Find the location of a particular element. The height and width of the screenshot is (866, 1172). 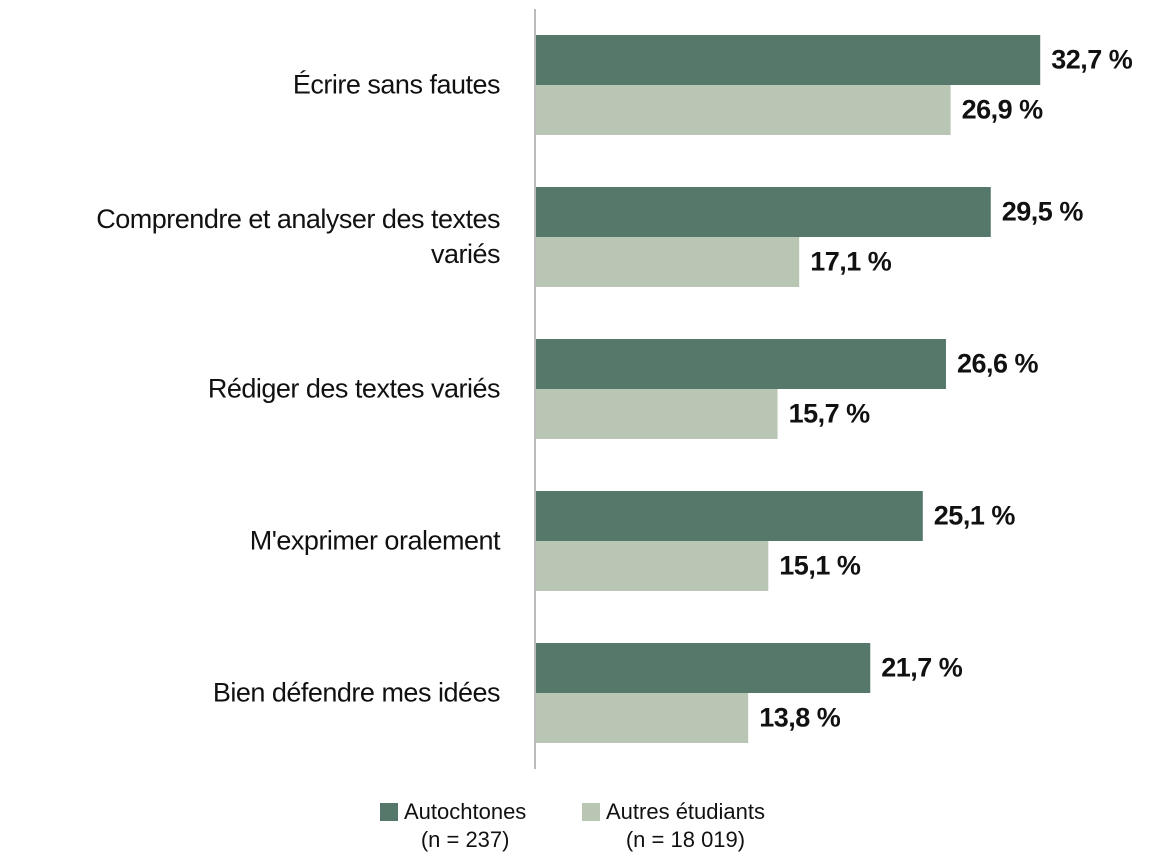

category-label: M'exprimer oralement is located at coordinates (375, 540).